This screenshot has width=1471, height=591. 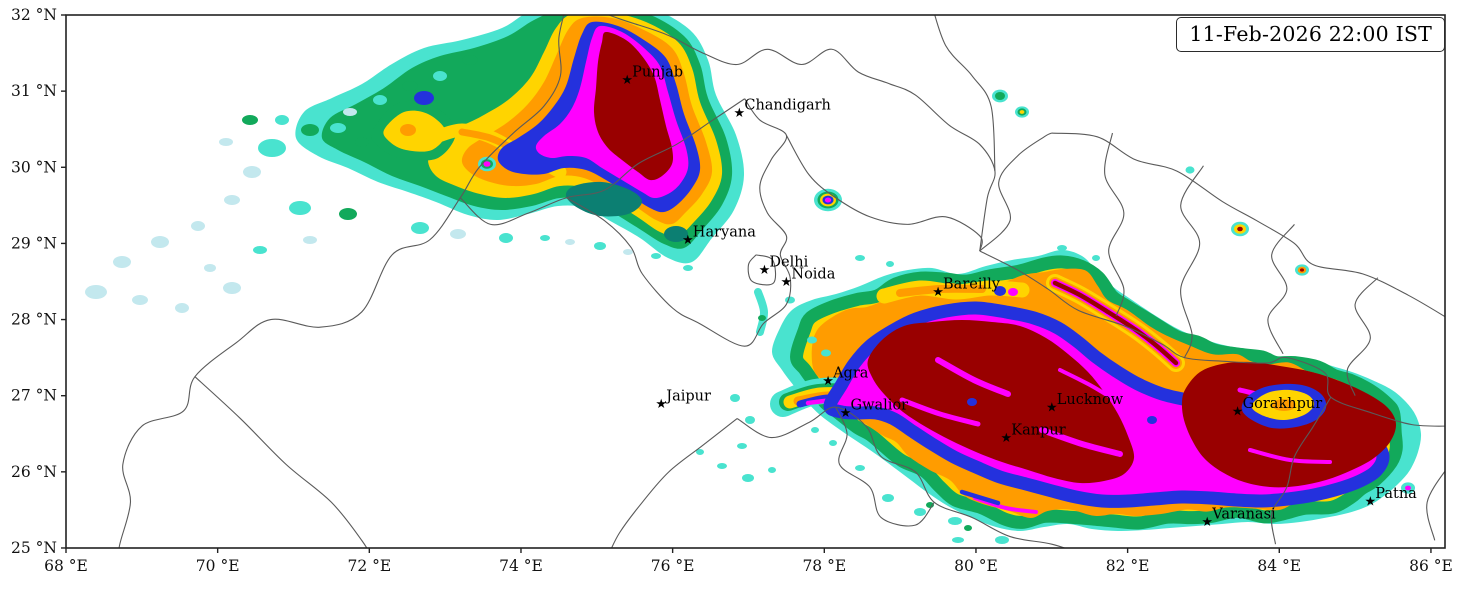 What do you see at coordinates (724, 233) in the screenshot?
I see `city-label: Haryana` at bounding box center [724, 233].